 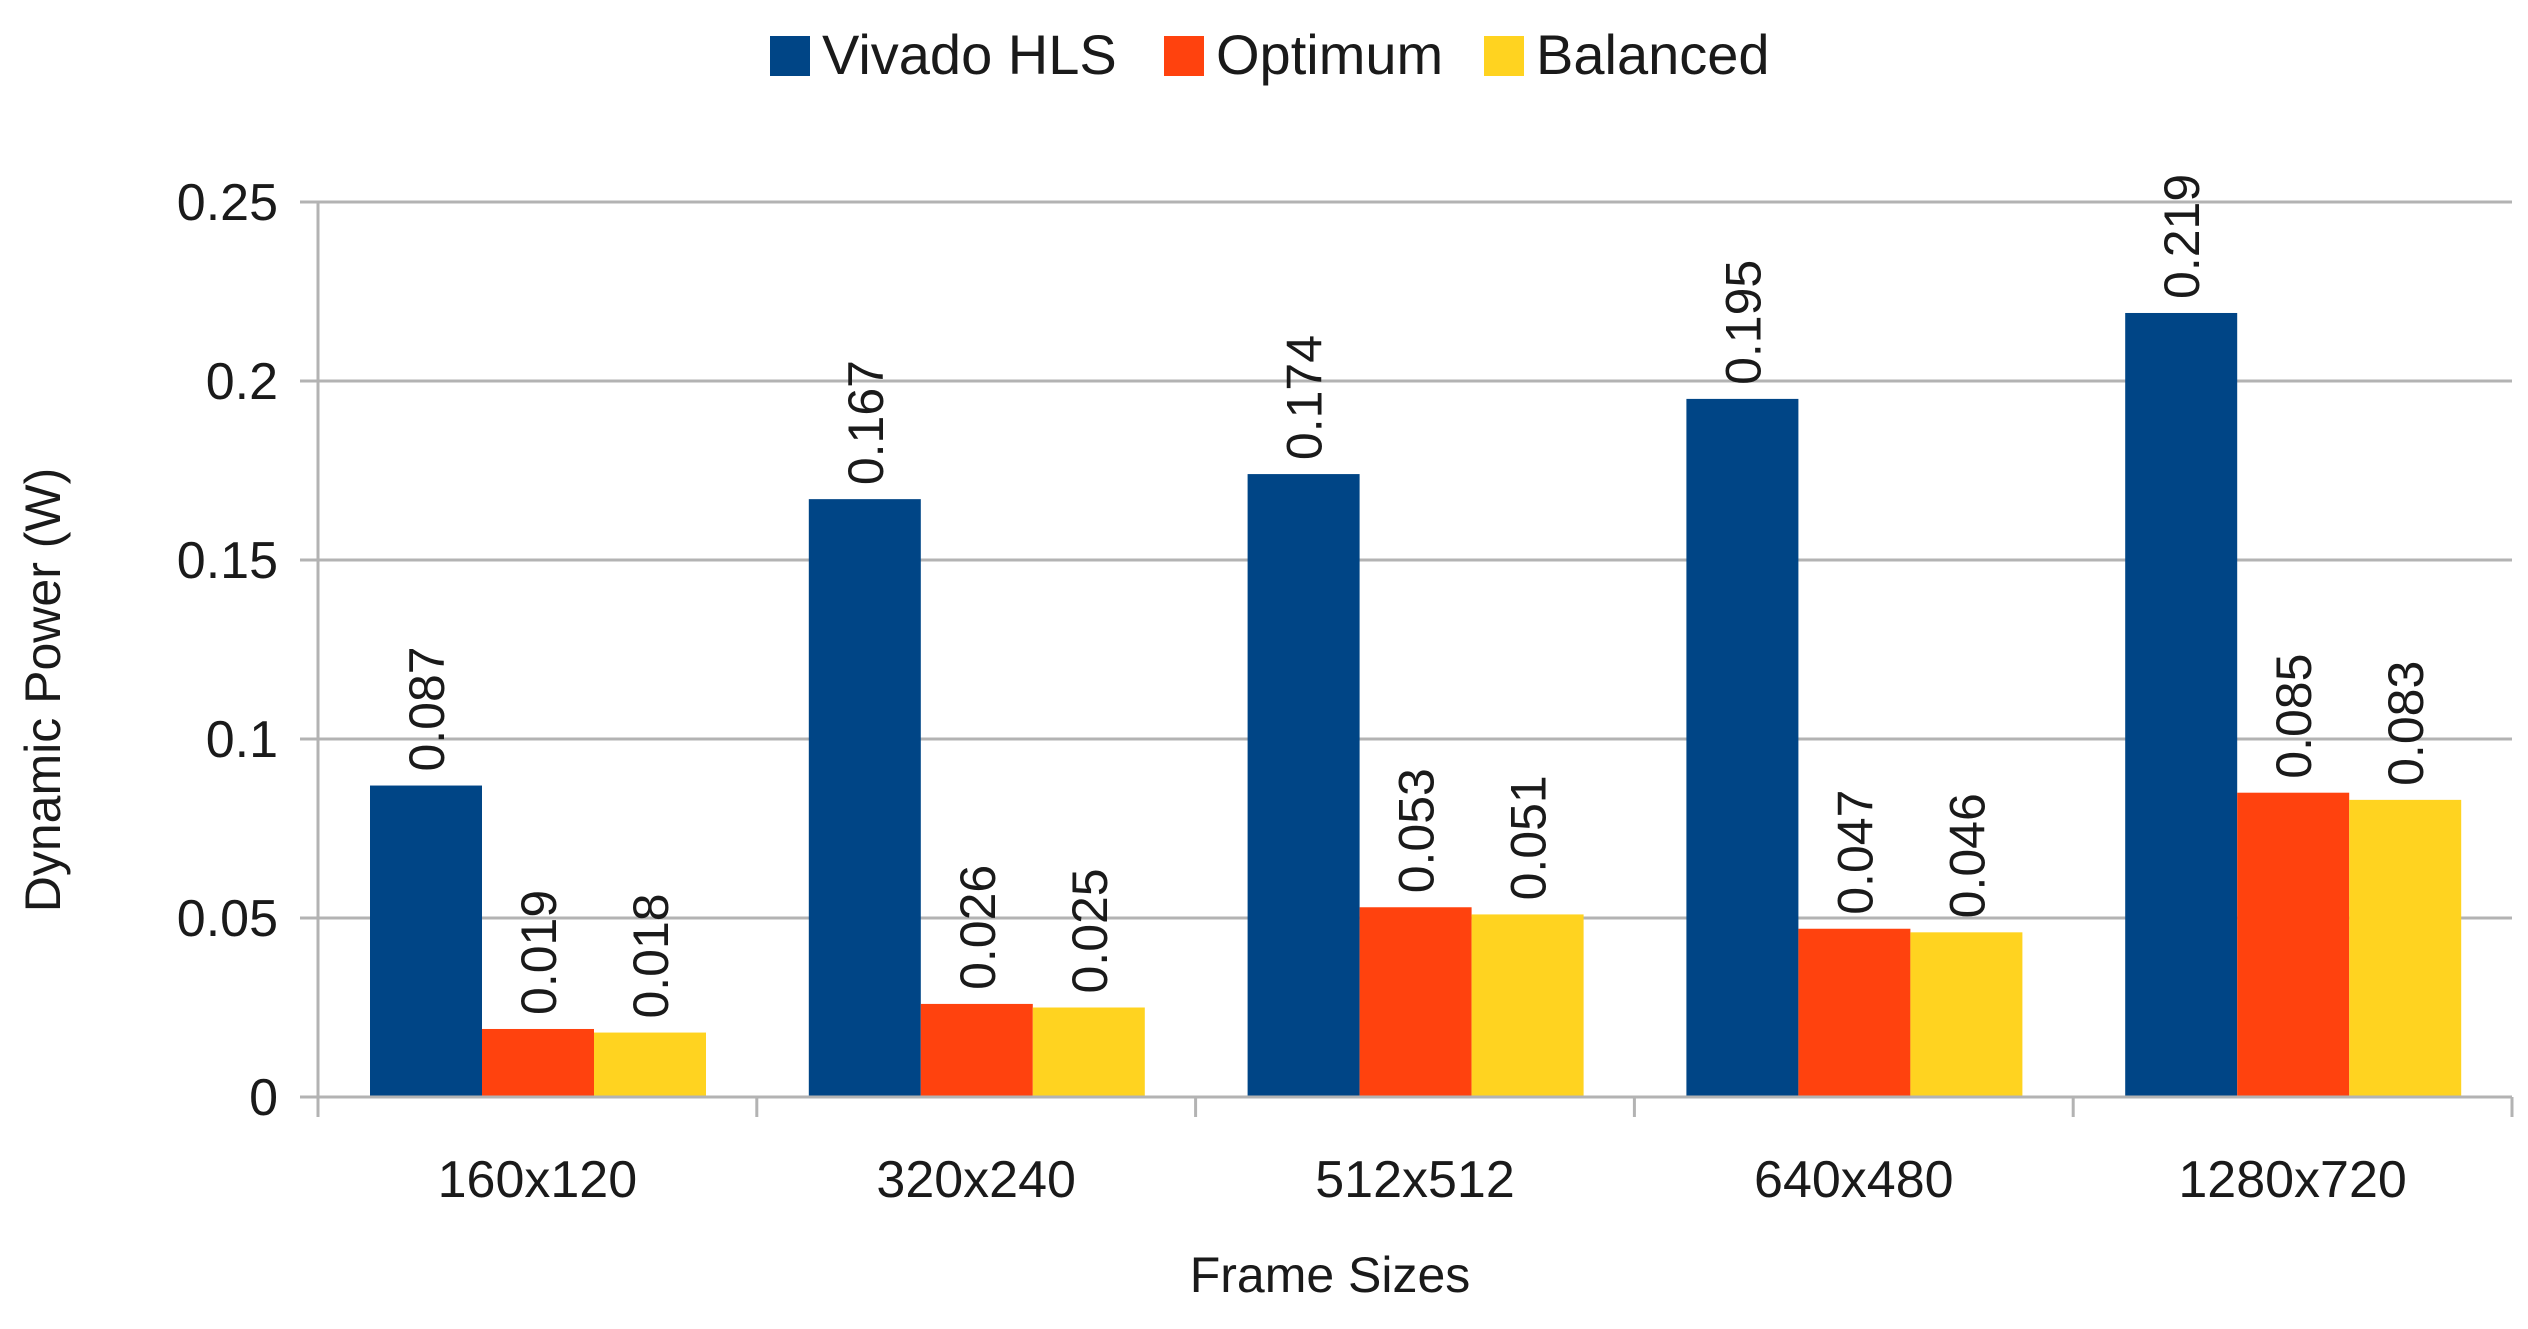 I want to click on x-tick-label: 640x480, so click(x=1854, y=1180).